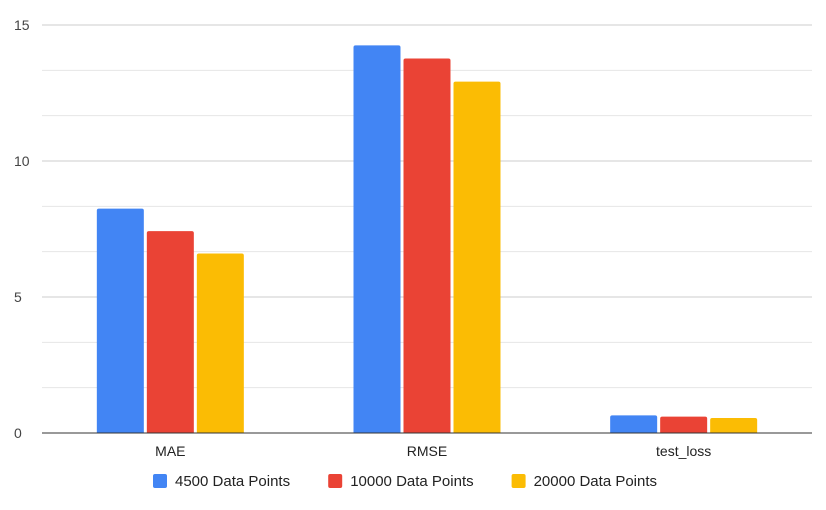 The height and width of the screenshot is (510, 826). What do you see at coordinates (427, 451) in the screenshot?
I see `x-category-label: RMSE` at bounding box center [427, 451].